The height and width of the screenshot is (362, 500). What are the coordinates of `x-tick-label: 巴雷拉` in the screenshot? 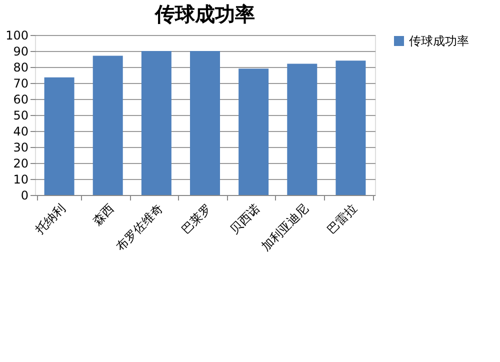 It's located at (342, 218).